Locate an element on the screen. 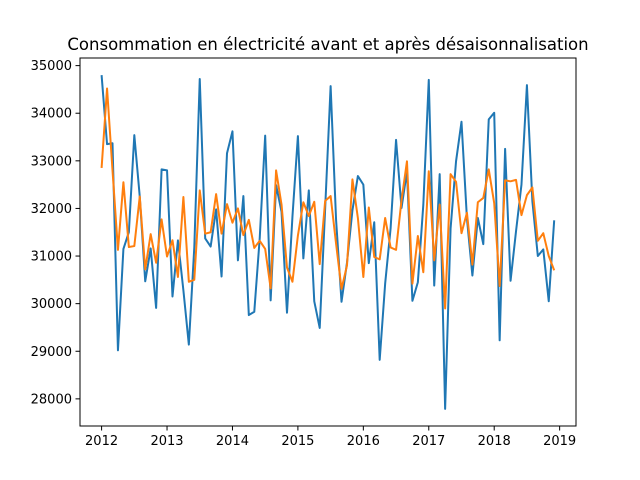  y-tick-label: 30000 is located at coordinates (51, 304).